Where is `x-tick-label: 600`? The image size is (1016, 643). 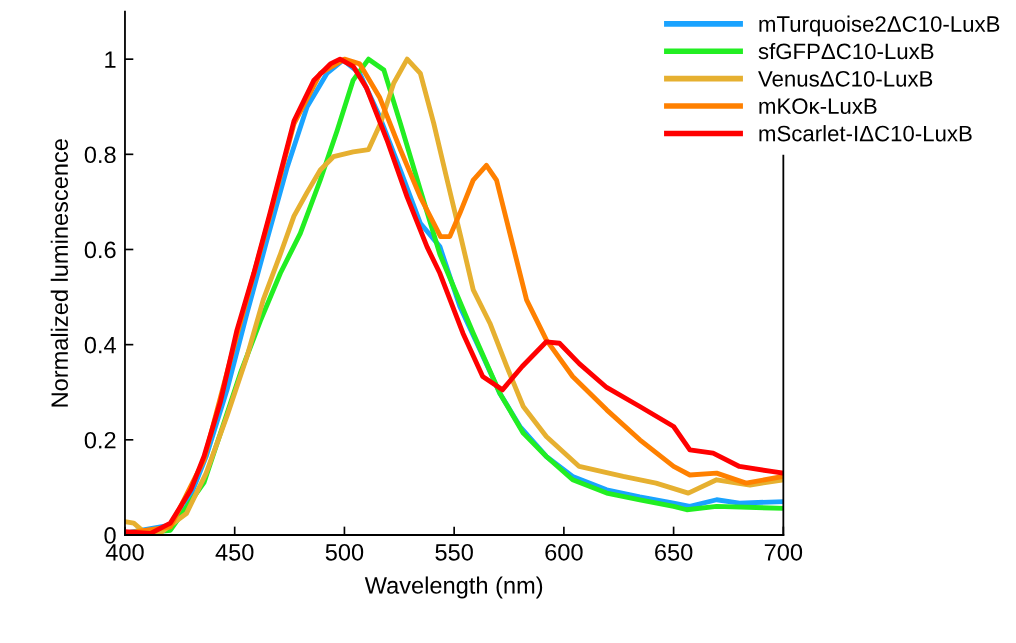
x-tick-label: 600 is located at coordinates (564, 552).